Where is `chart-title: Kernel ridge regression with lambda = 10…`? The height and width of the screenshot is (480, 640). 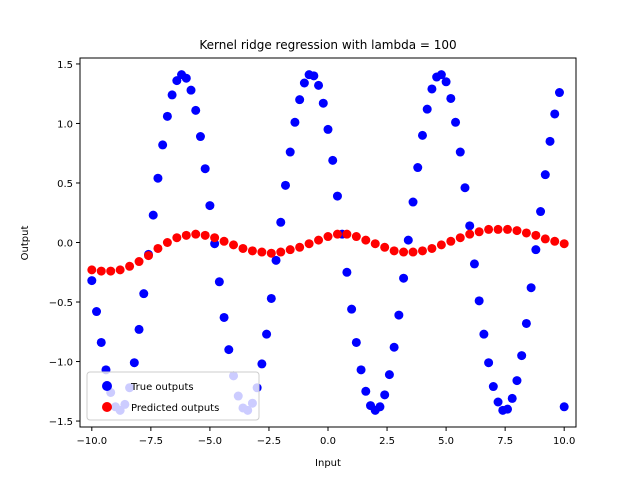 chart-title: Kernel ridge regression with lambda = 10… is located at coordinates (327, 45).